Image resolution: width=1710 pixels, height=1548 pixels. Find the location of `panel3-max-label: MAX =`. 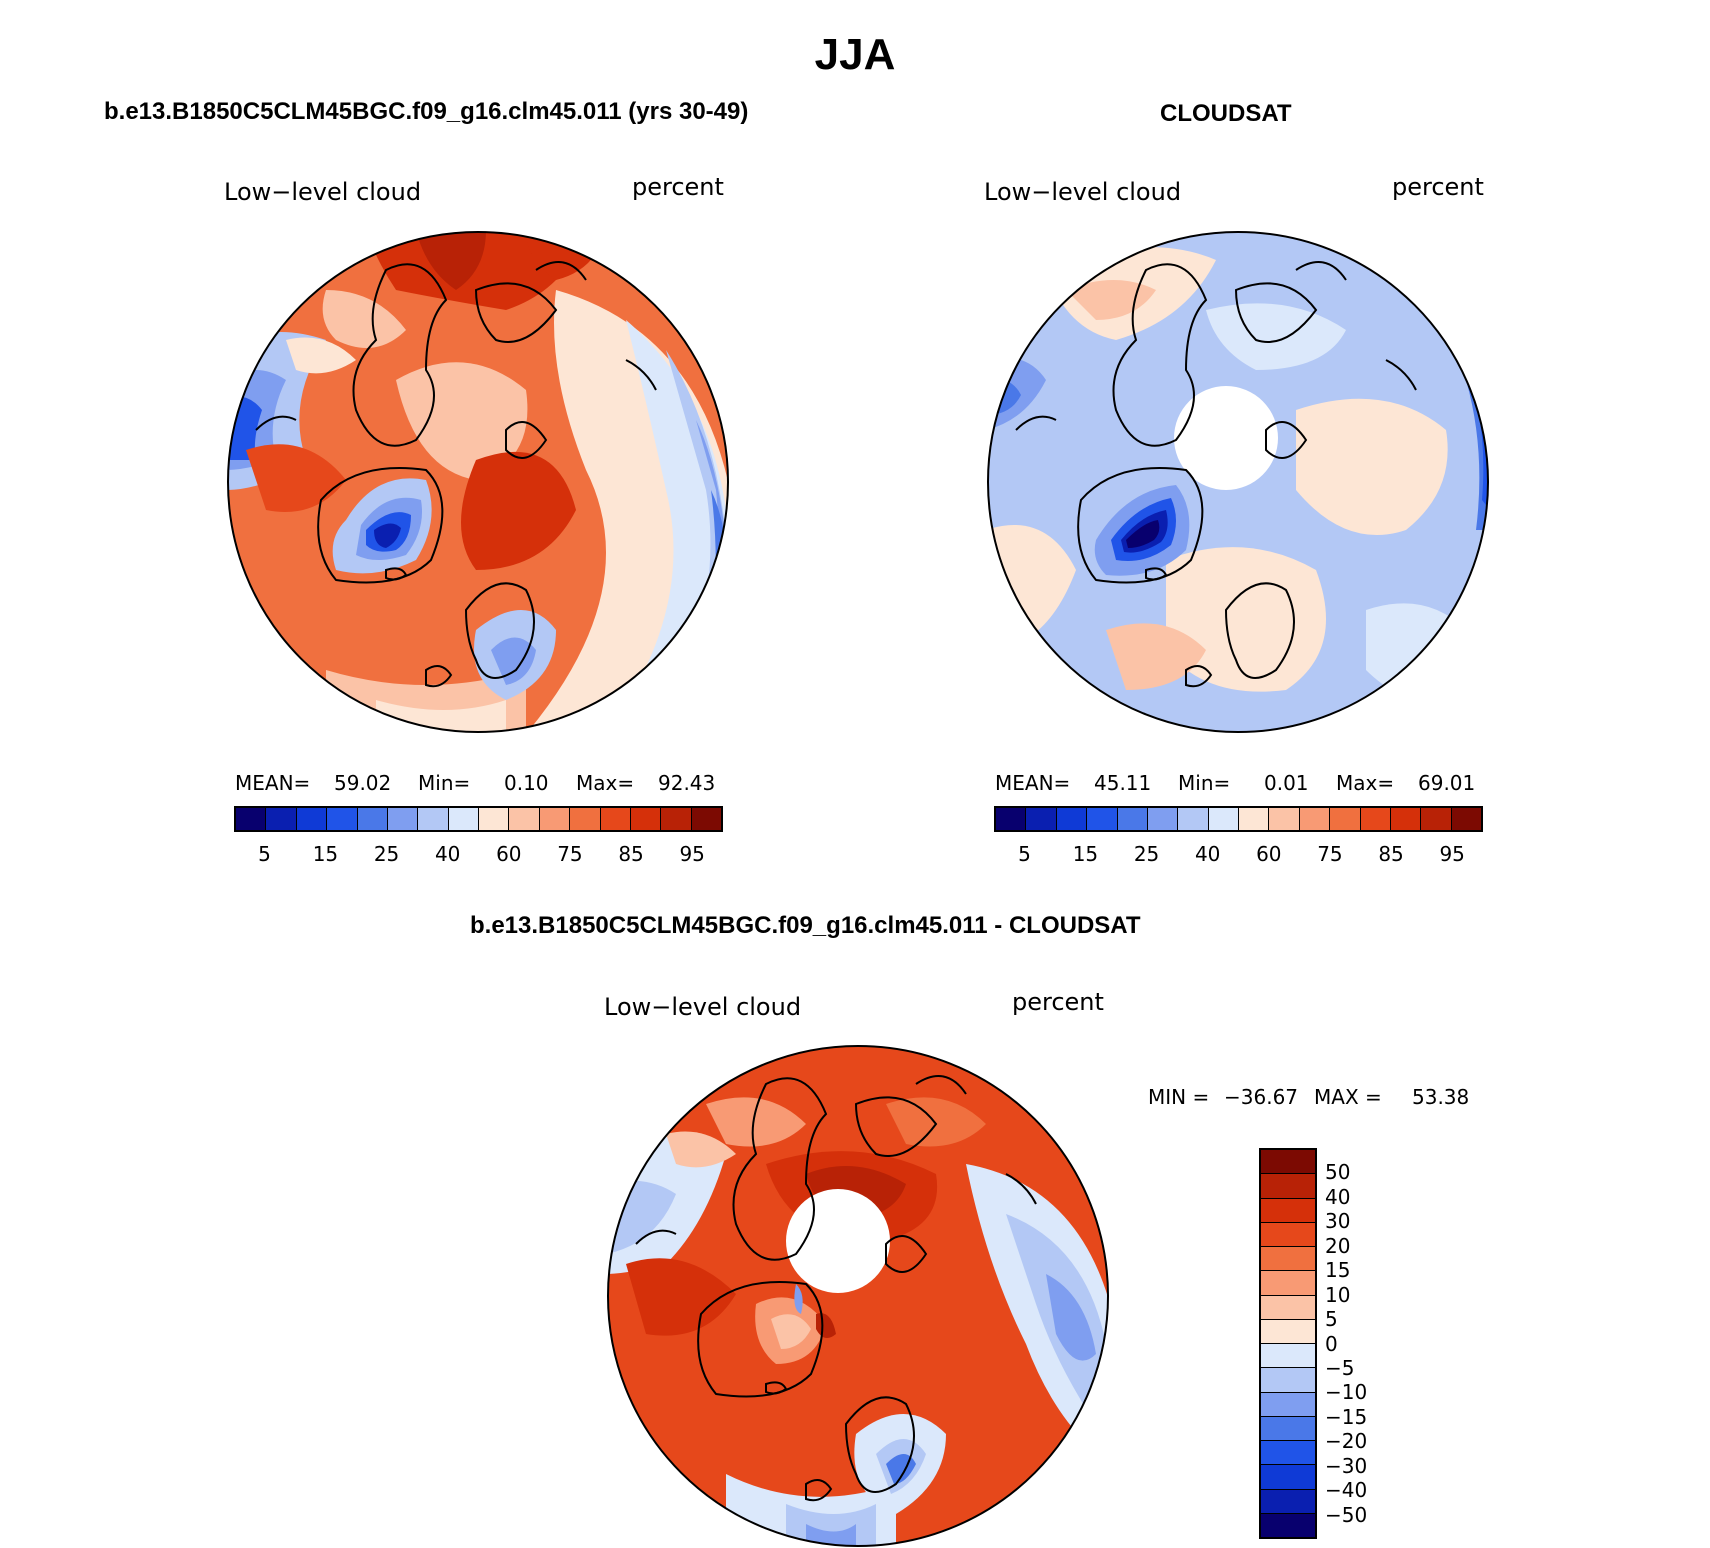

panel3-max-label: MAX = is located at coordinates (1348, 1097).